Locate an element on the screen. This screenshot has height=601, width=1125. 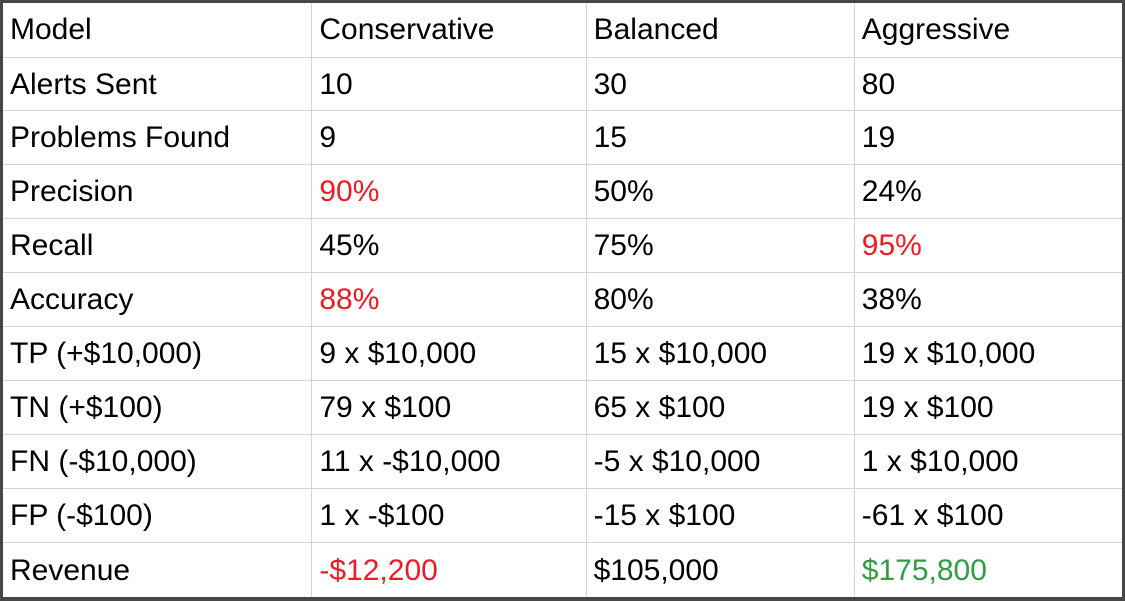
table-row-true-negatives: TN (+$100) 79 x $100 65 x $100 19 x $100 is located at coordinates (562, 408).